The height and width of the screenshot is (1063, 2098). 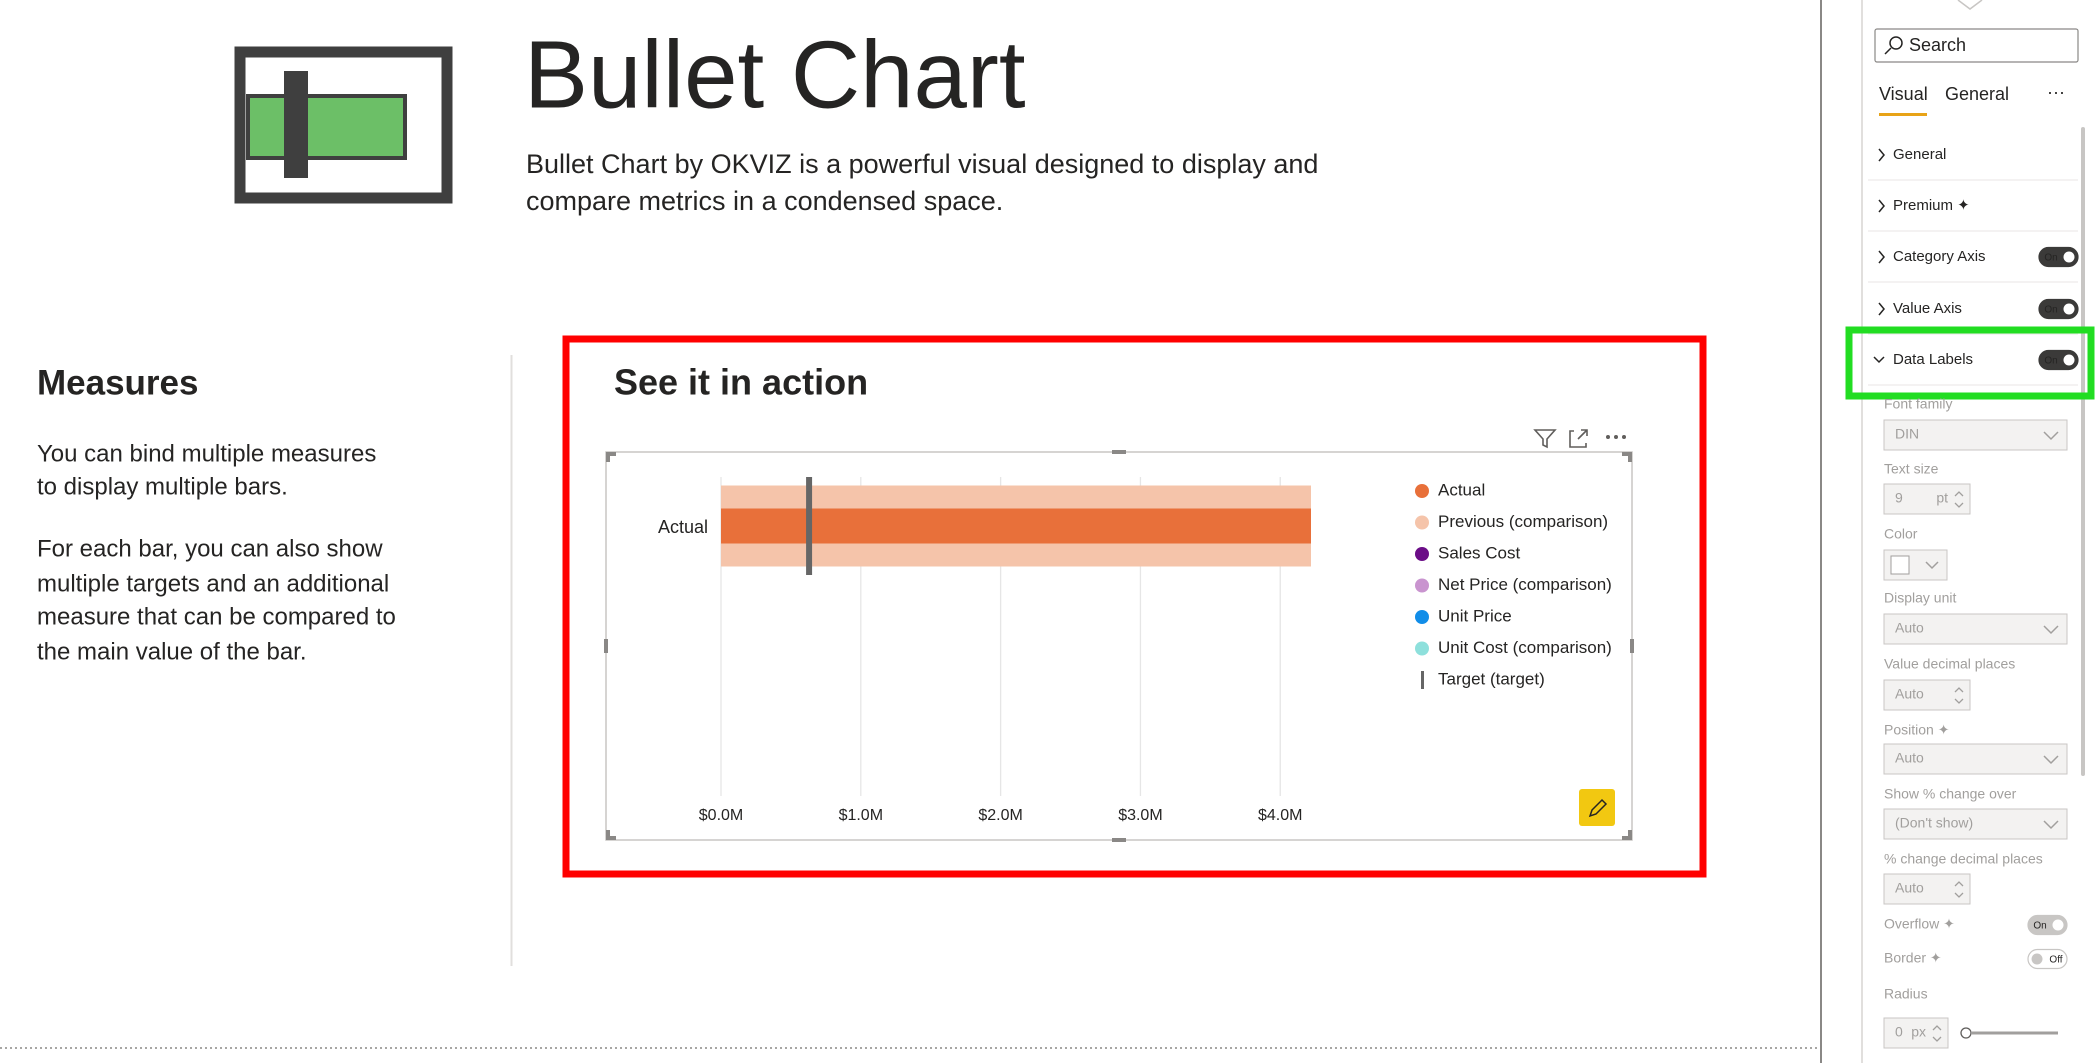 I want to click on section-header: General, so click(x=1919, y=154).